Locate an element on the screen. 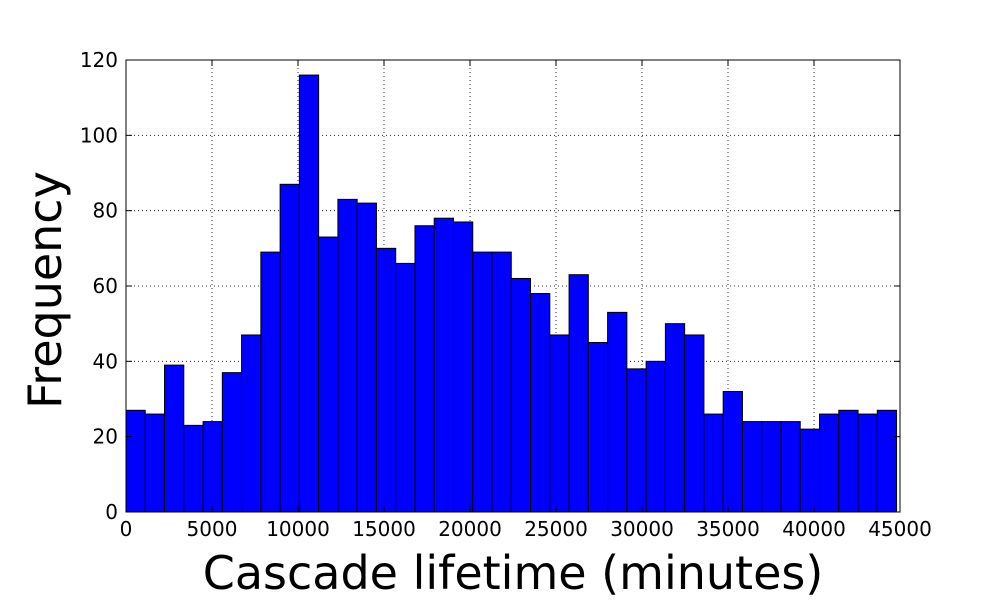 The width and height of the screenshot is (1000, 600). x-tick-label: 45000 is located at coordinates (900, 529).